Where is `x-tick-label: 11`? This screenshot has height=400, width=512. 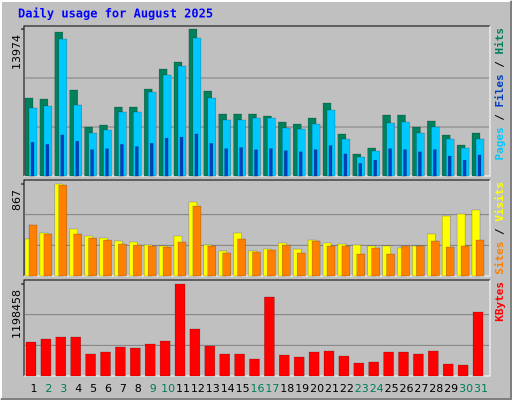 x-tick-label: 11 is located at coordinates (183, 388).